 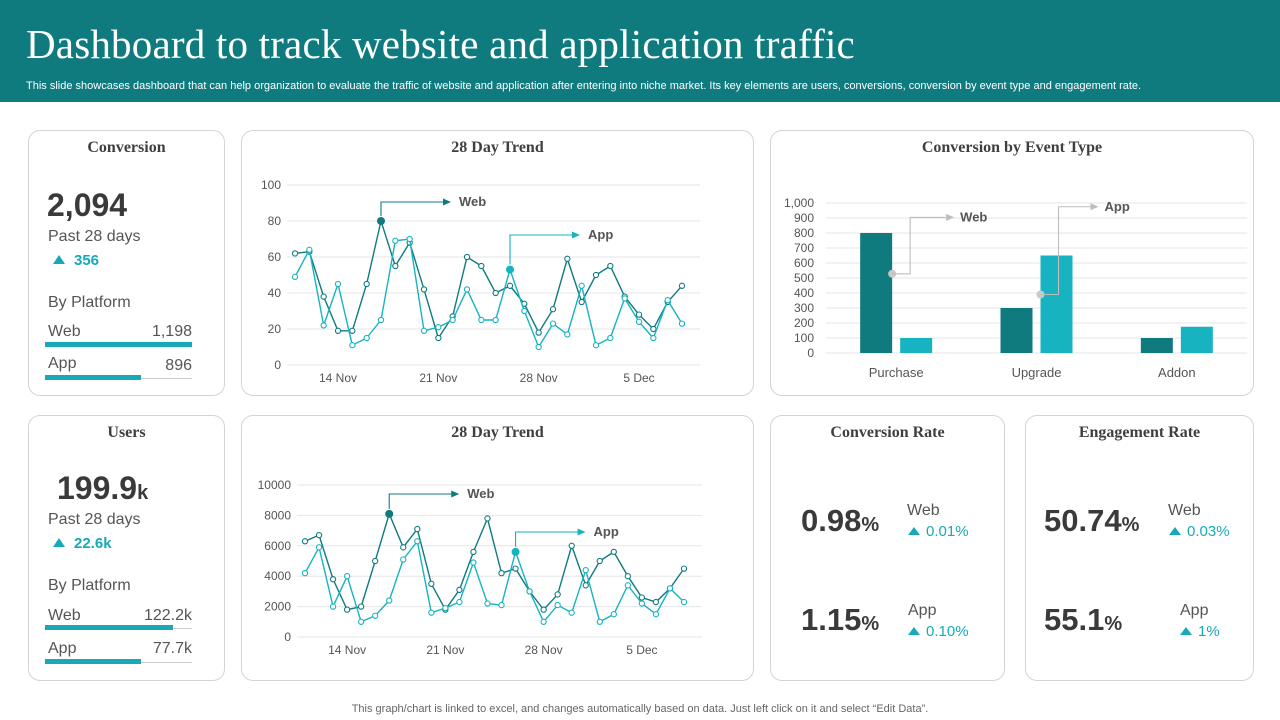 I want to click on engagement-rate-web-label: Web, so click(x=1184, y=510).